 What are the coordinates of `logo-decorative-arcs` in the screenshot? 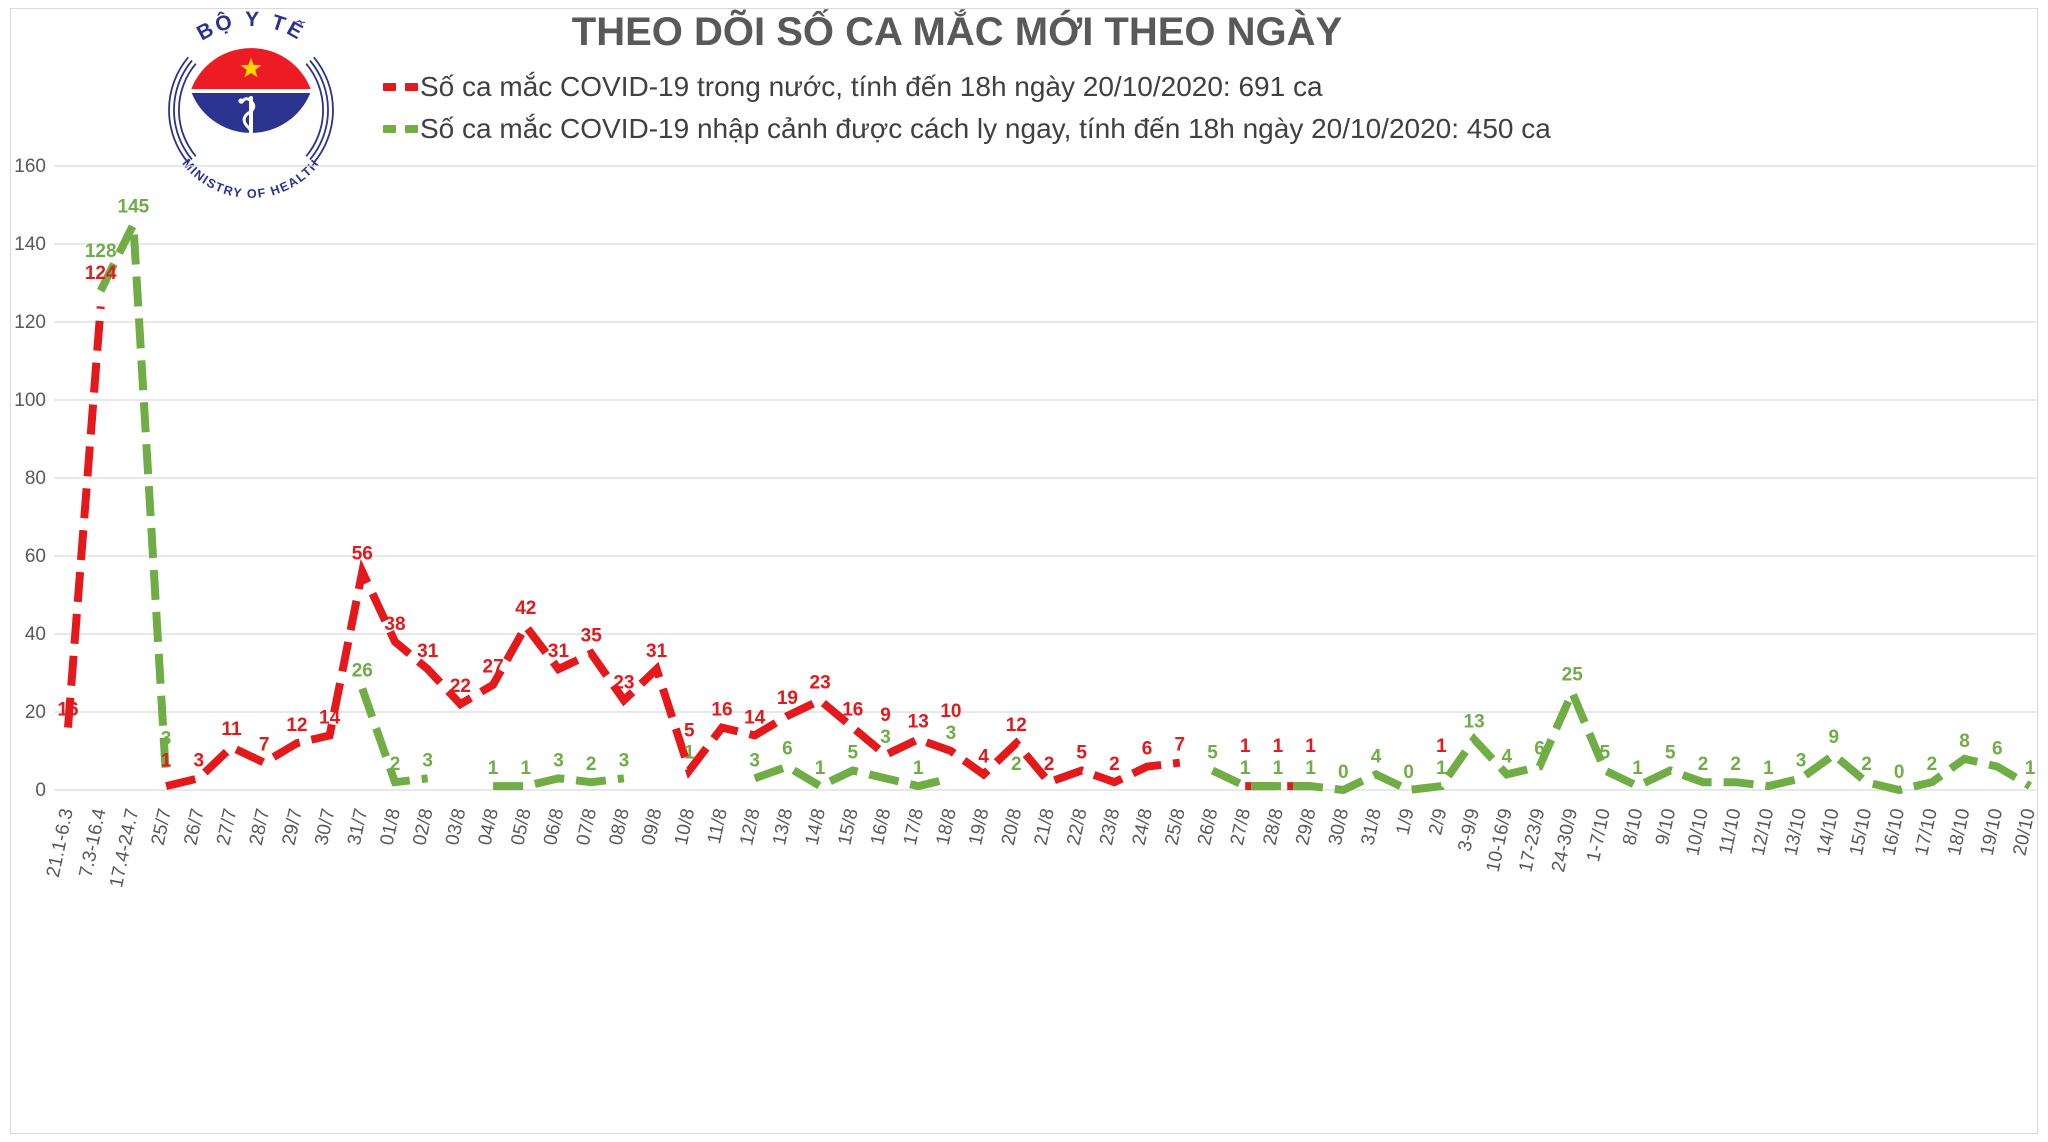 It's located at (251, 110).